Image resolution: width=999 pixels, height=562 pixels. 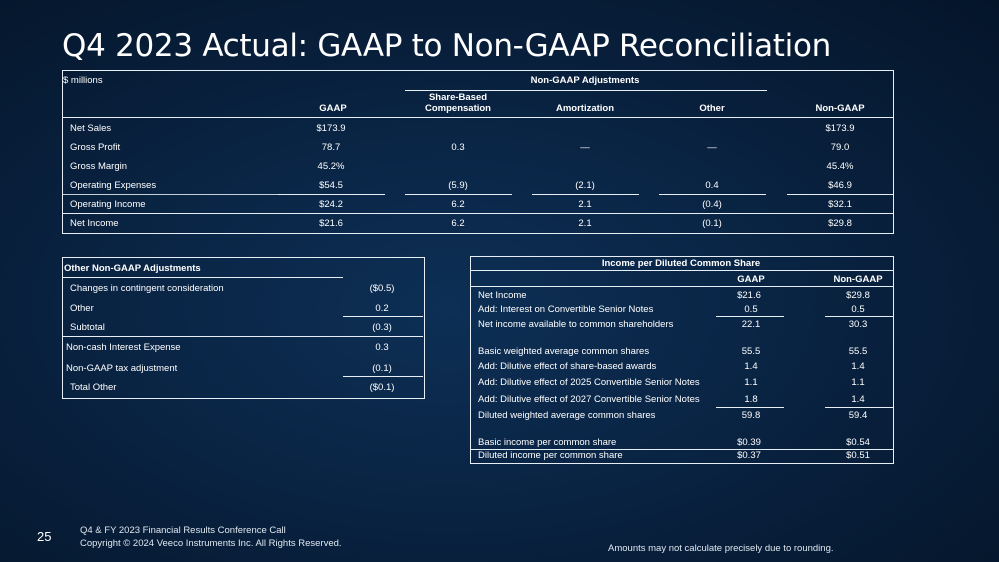 I want to click on cell-non-gaap: $32.1, so click(x=840, y=204).